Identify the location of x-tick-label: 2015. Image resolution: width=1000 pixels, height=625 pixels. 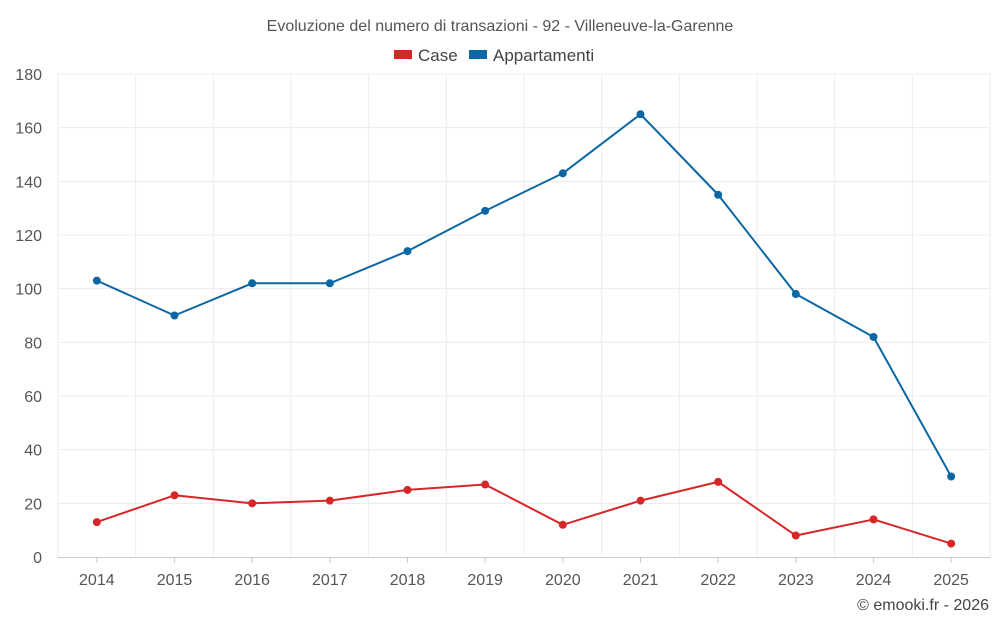
(175, 580).